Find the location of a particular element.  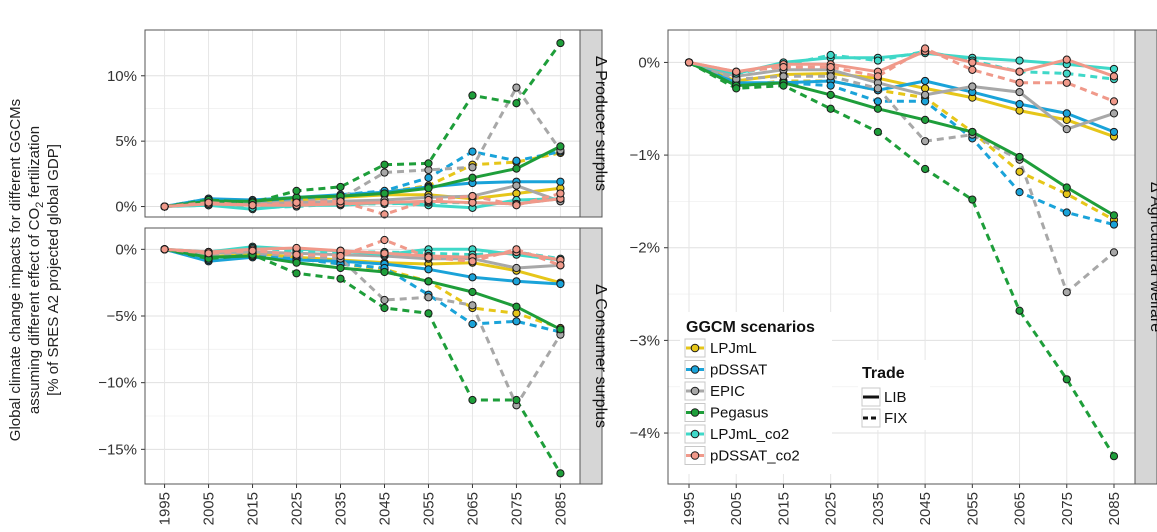

trade-legend-label: FIX is located at coordinates (895, 418).